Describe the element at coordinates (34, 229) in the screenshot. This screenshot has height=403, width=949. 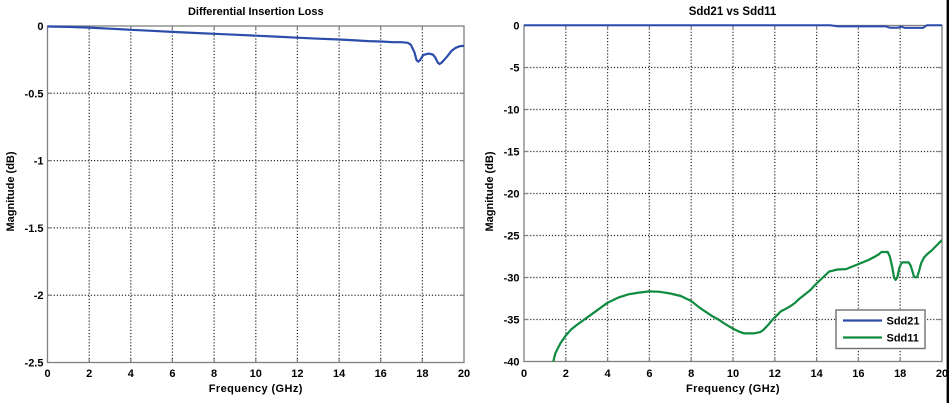
I see `svg-text: -1.5` at that location.